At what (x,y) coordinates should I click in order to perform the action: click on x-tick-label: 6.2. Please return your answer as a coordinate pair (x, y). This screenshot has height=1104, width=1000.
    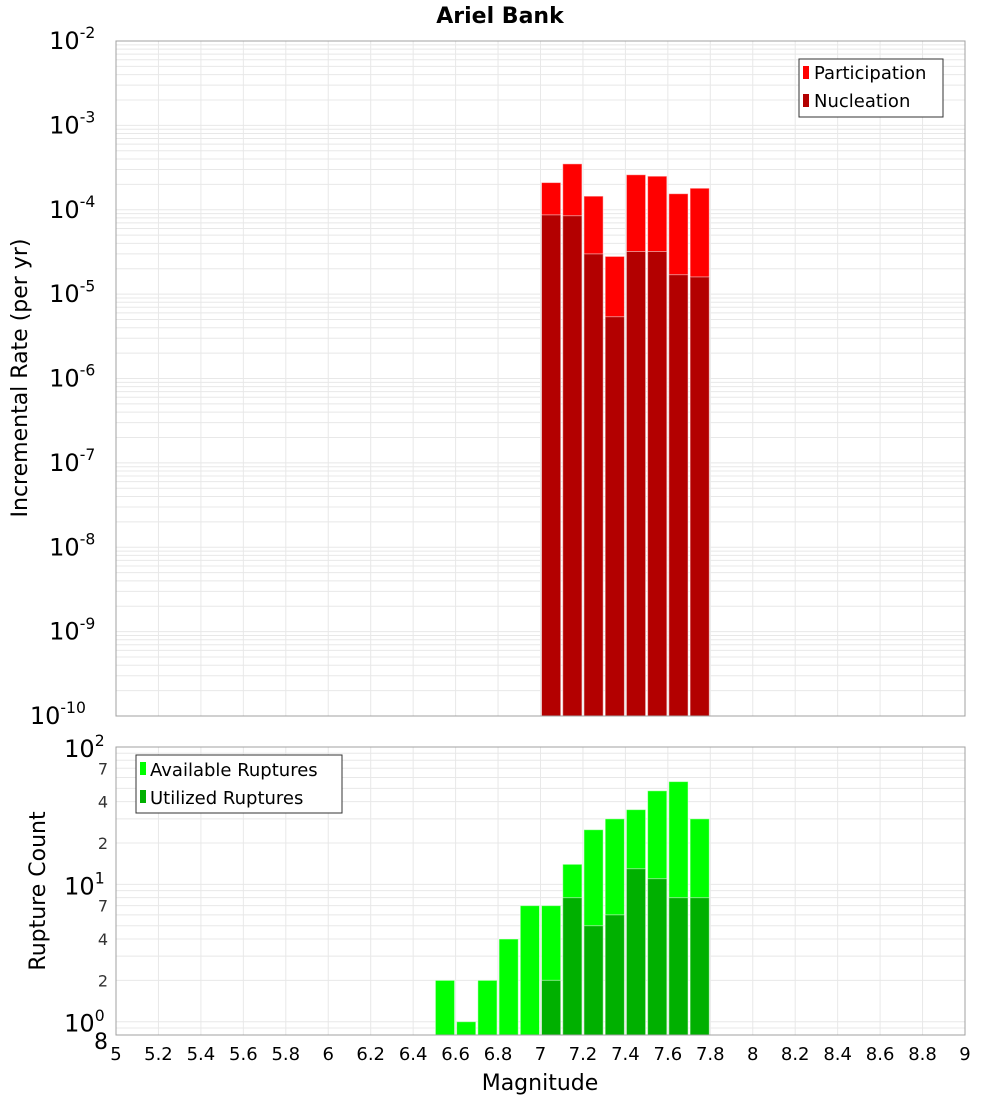
    Looking at the image, I should click on (370, 1054).